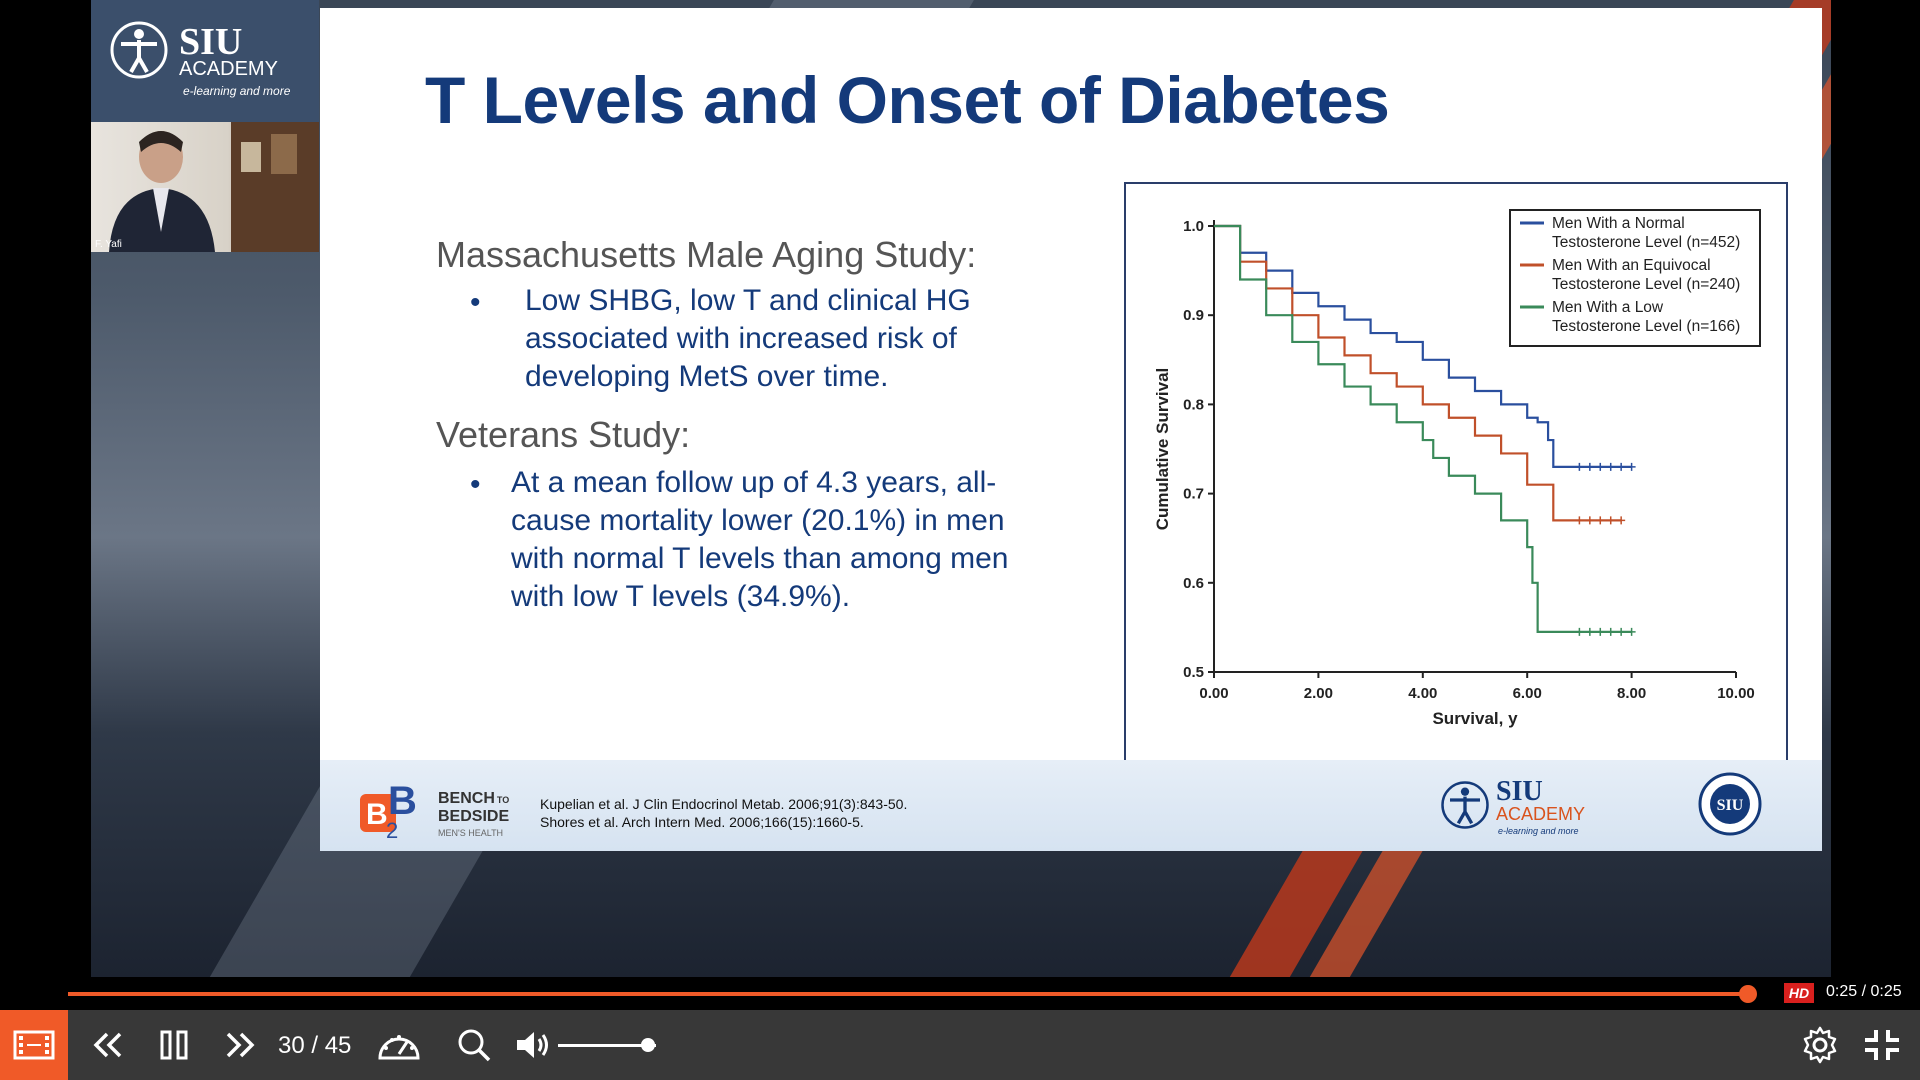  I want to click on pause-button, so click(174, 1045).